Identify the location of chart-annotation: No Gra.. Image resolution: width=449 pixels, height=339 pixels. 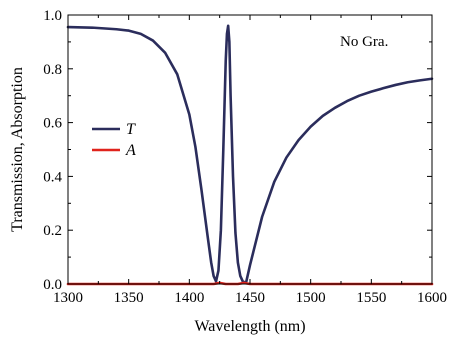
(364, 42).